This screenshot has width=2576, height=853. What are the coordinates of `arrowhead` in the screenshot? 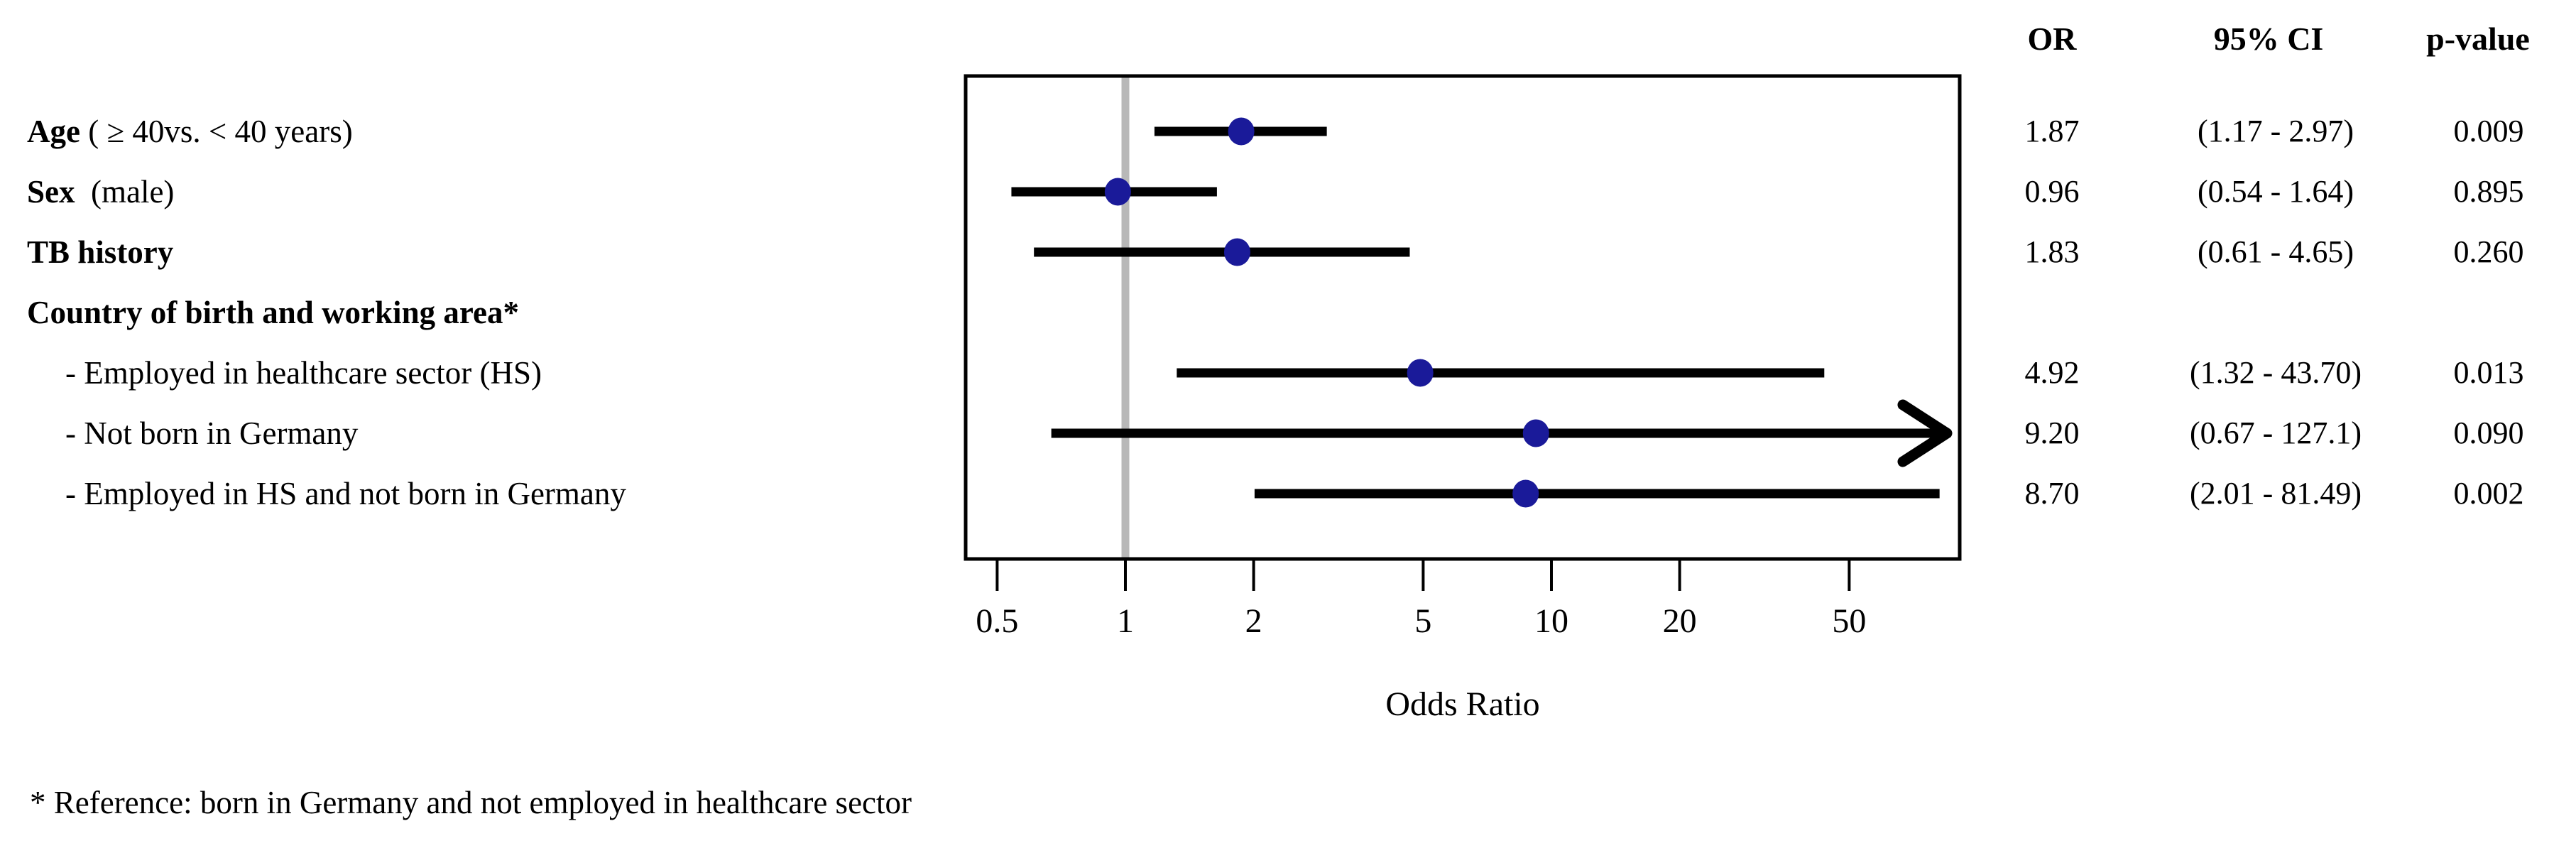 It's located at (1925, 433).